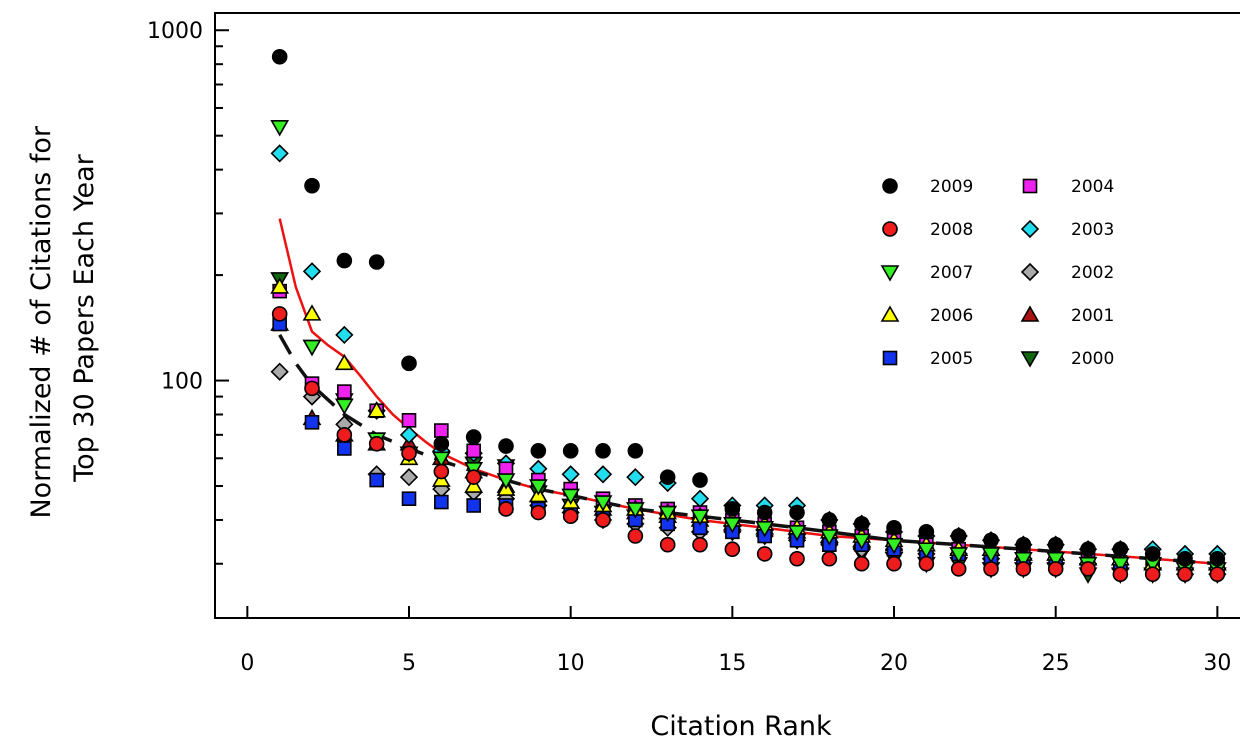 This screenshot has width=1240, height=746. I want to click on legend-marker-2003, so click(1030, 229).